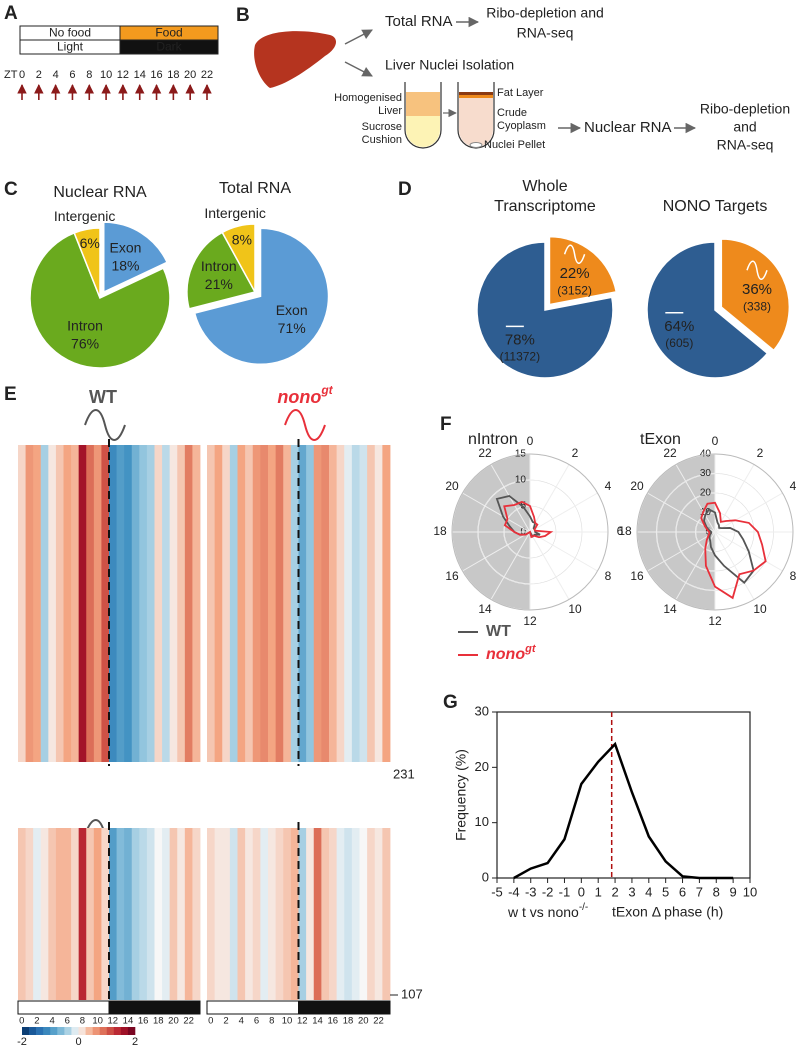 The width and height of the screenshot is (800, 1048). Describe the element at coordinates (113, 1021) in the screenshot. I see `x-tick-label: 12` at that location.